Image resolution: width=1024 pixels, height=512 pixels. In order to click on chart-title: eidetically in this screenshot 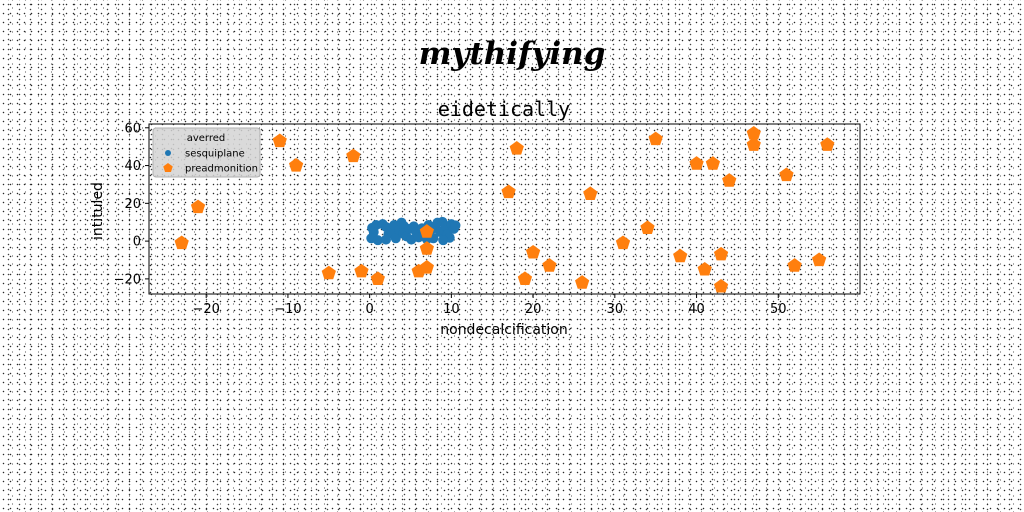, I will do `click(504, 109)`.